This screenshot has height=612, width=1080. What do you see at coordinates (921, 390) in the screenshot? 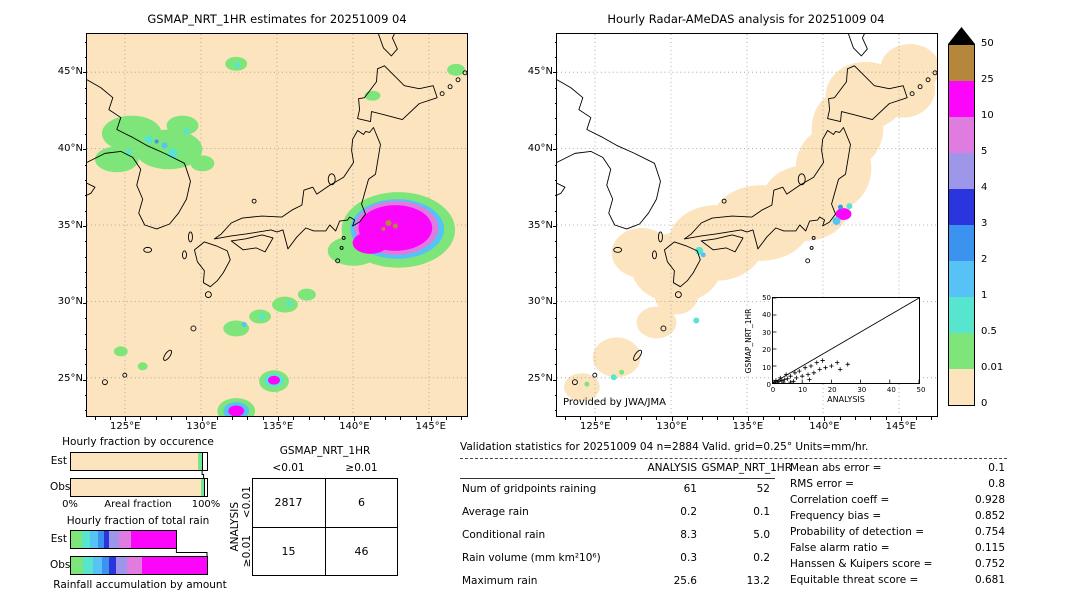
I see `inset-x-tick-label: 50` at bounding box center [921, 390].